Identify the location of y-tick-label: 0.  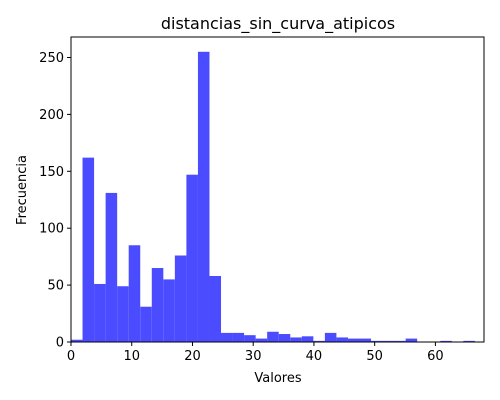
(60, 343).